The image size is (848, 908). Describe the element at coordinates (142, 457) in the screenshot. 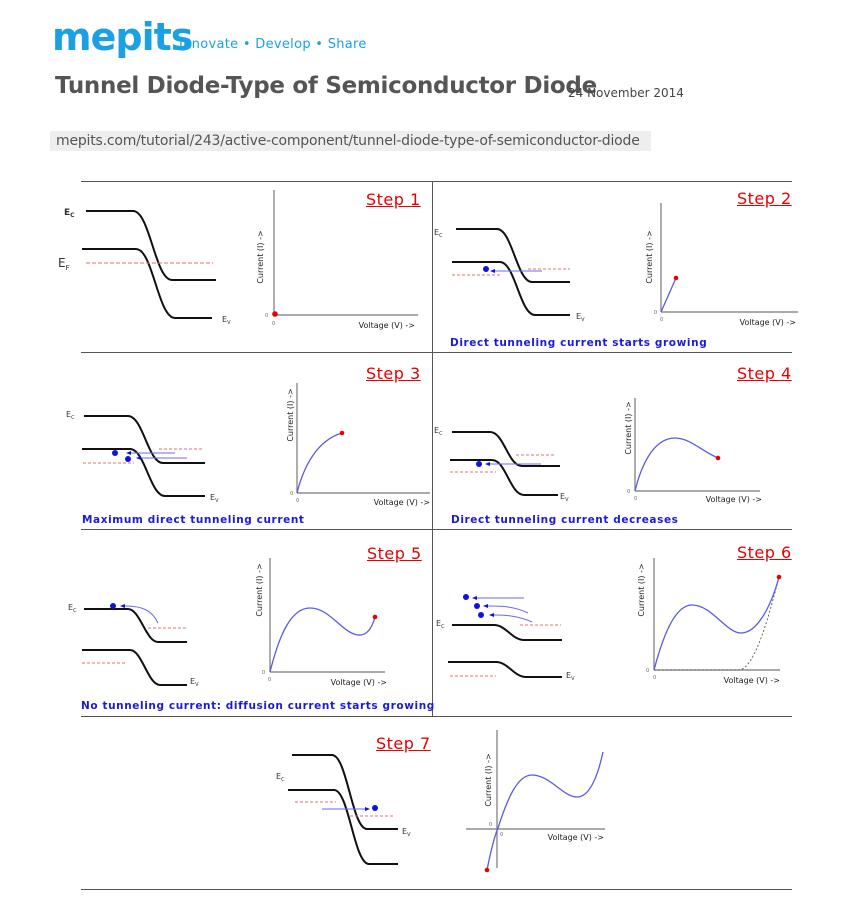

I see `step-3-band-diagram: EC EV` at that location.